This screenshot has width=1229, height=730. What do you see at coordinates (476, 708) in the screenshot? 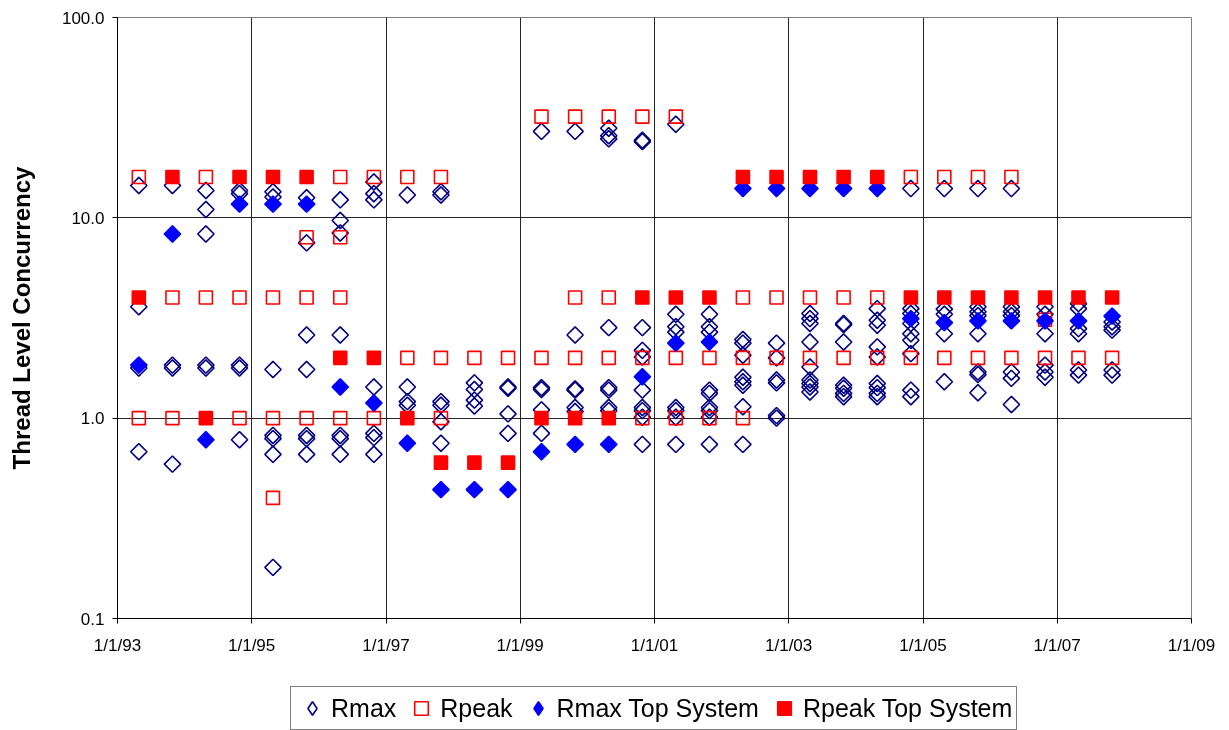
I see `legend-label: Rpeak` at bounding box center [476, 708].